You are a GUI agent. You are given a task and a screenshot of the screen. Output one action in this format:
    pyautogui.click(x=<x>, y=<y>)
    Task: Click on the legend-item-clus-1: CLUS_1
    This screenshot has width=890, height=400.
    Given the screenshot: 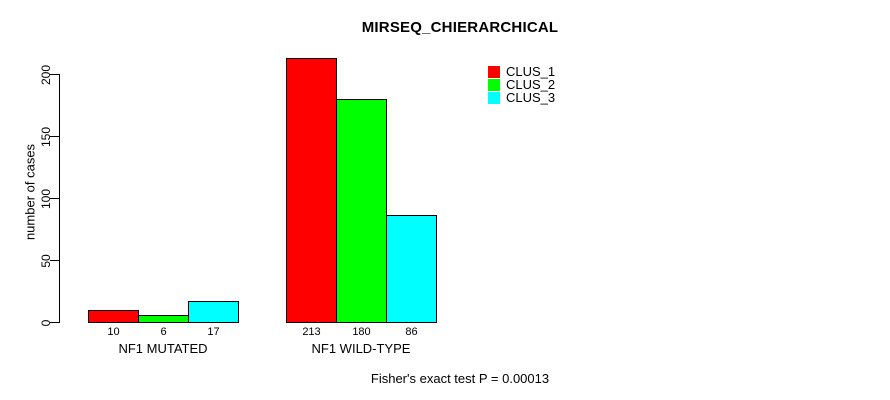 What is the action you would take?
    pyautogui.click(x=521, y=71)
    